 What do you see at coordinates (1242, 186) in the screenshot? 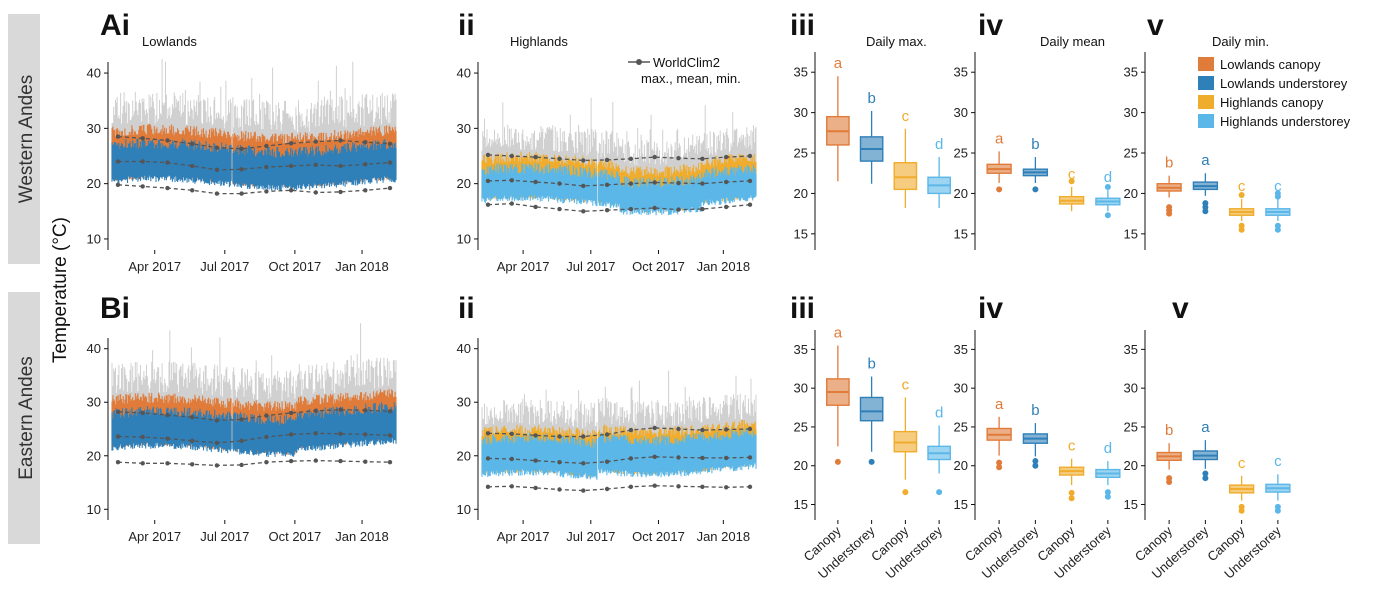
I see `box-av-2-letter: c` at bounding box center [1242, 186].